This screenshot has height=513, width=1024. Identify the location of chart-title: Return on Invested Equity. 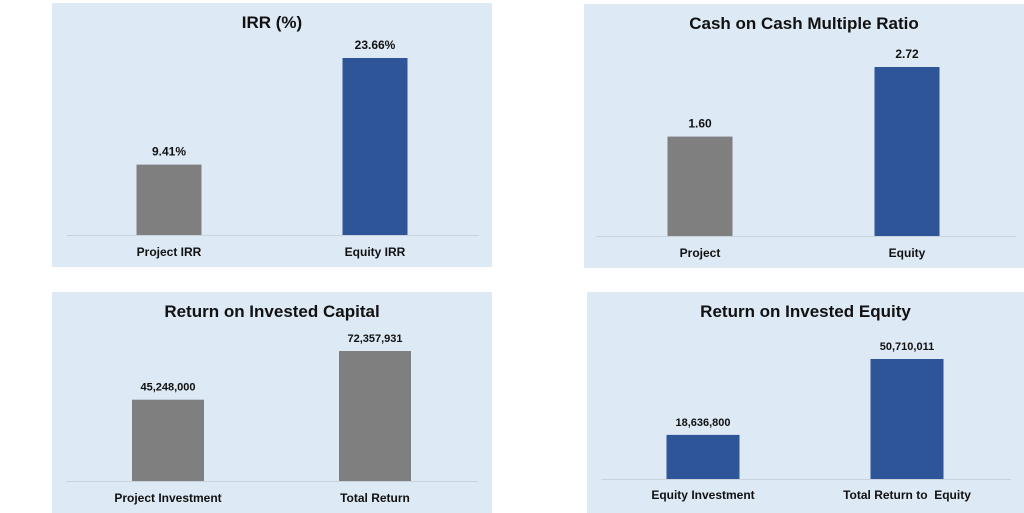
(805, 311).